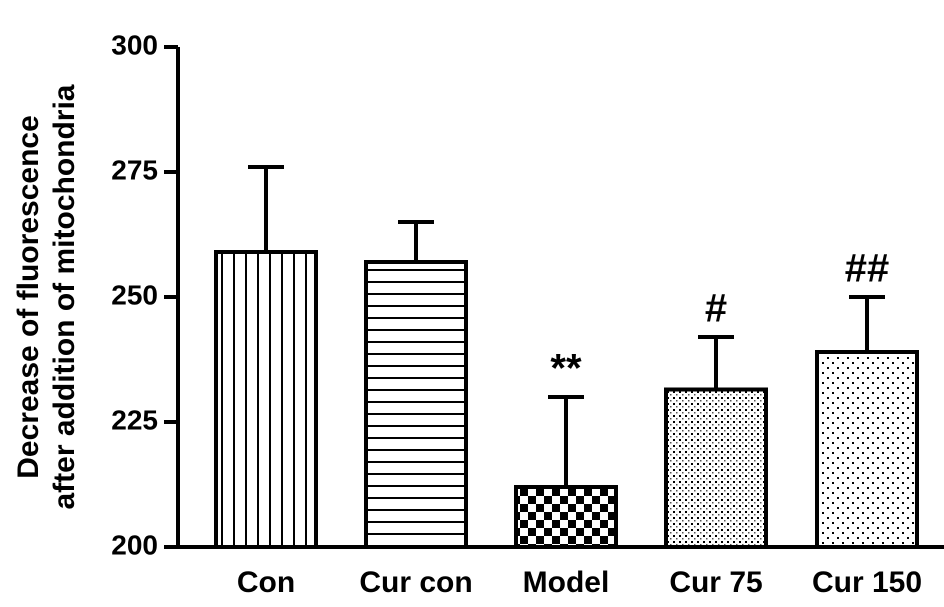  What do you see at coordinates (64, 296) in the screenshot?
I see `y-axis-label-line: after addition of mitochondria` at bounding box center [64, 296].